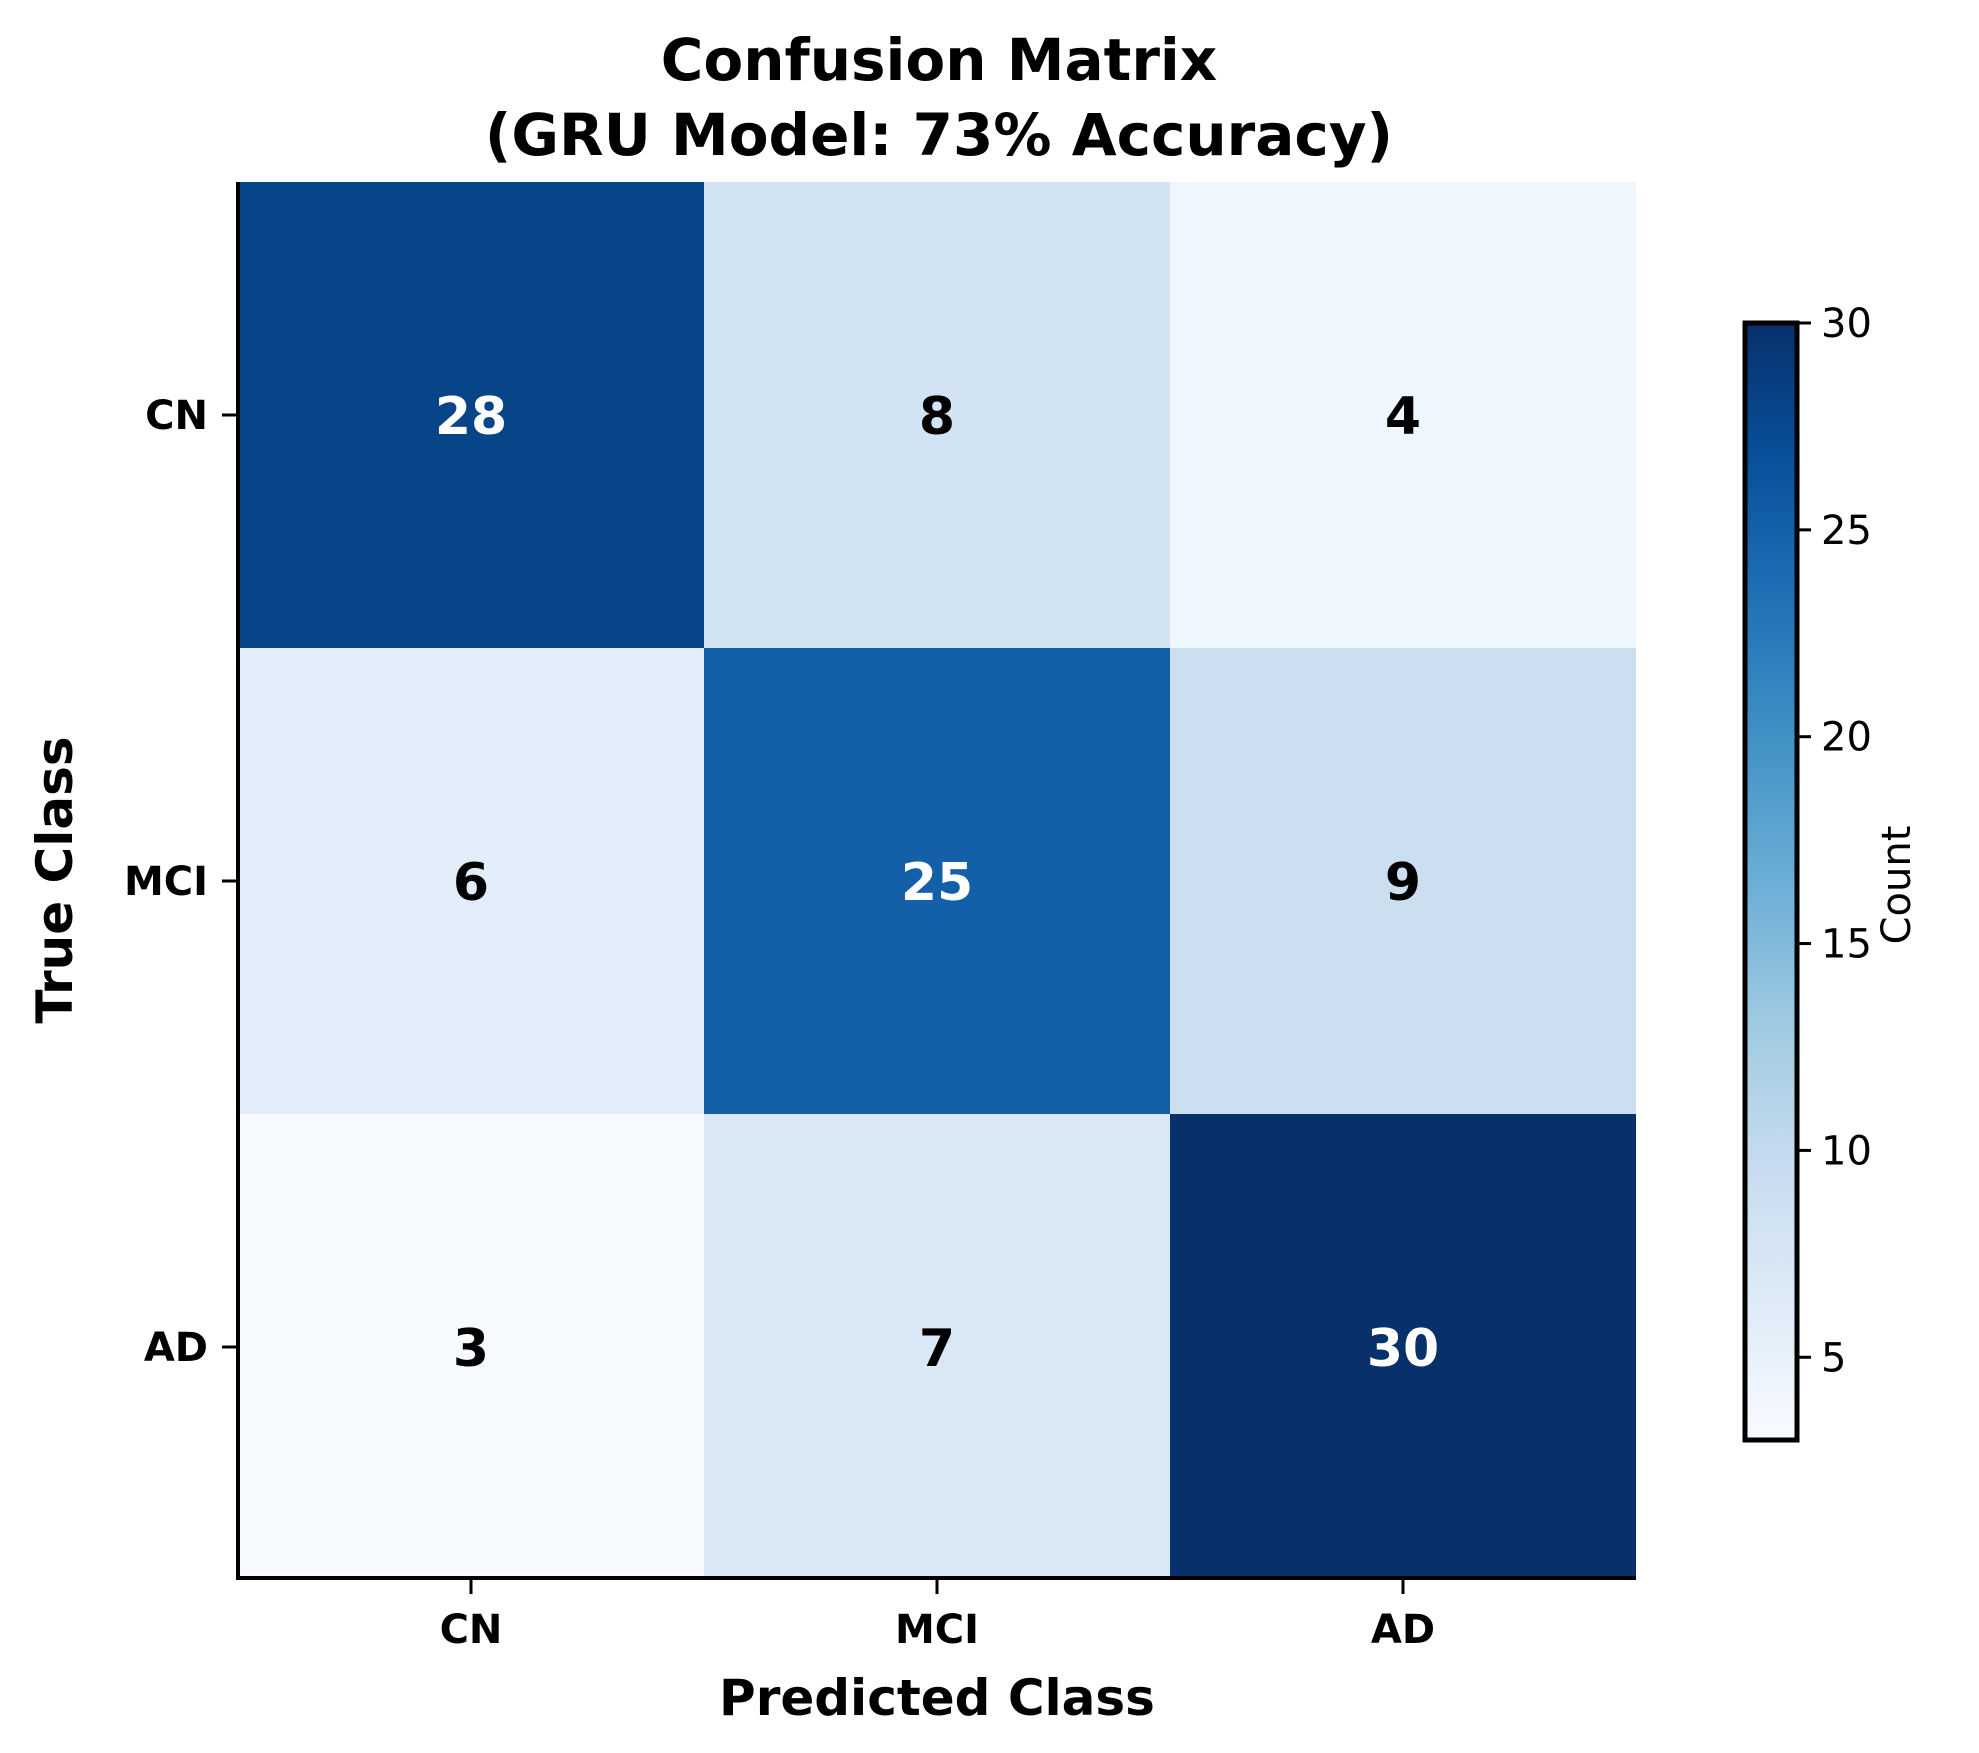 The image size is (1979, 1753). Describe the element at coordinates (1846, 738) in the screenshot. I see `colorbar-tick-label: 20` at that location.